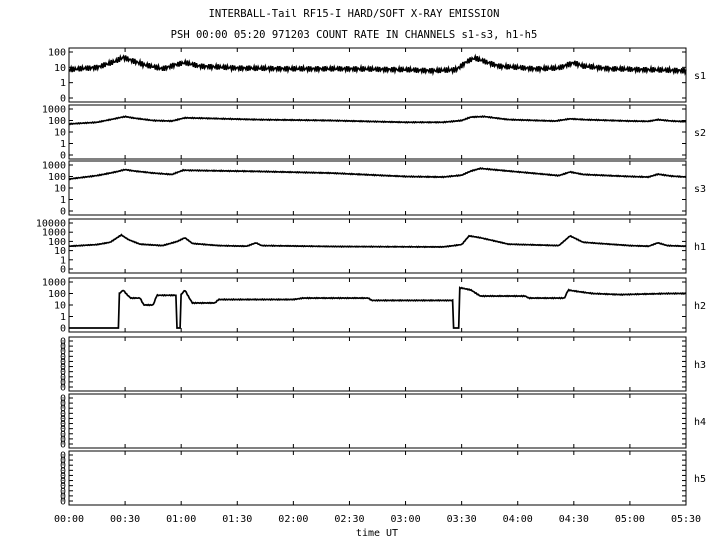  Describe the element at coordinates (700, 76) in the screenshot. I see `channel-label: s1` at that location.